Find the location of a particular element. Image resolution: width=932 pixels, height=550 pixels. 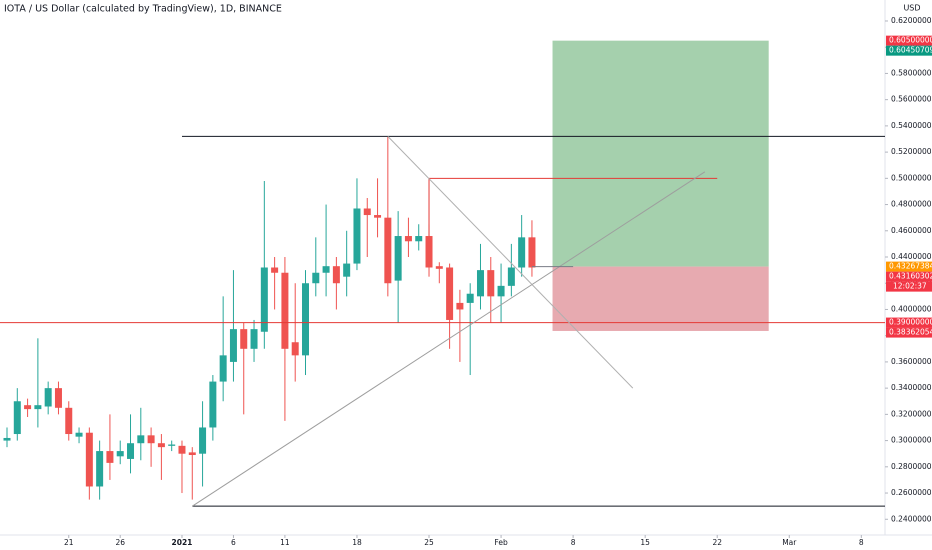

x-tick-label: 21 is located at coordinates (69, 542).